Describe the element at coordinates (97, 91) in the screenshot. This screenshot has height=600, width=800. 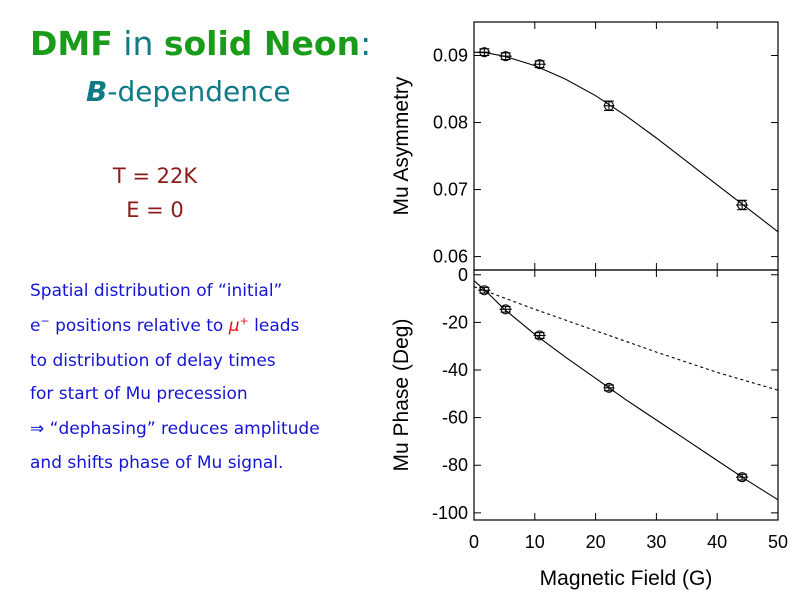
I see `subtitle-b-symbol: B` at that location.